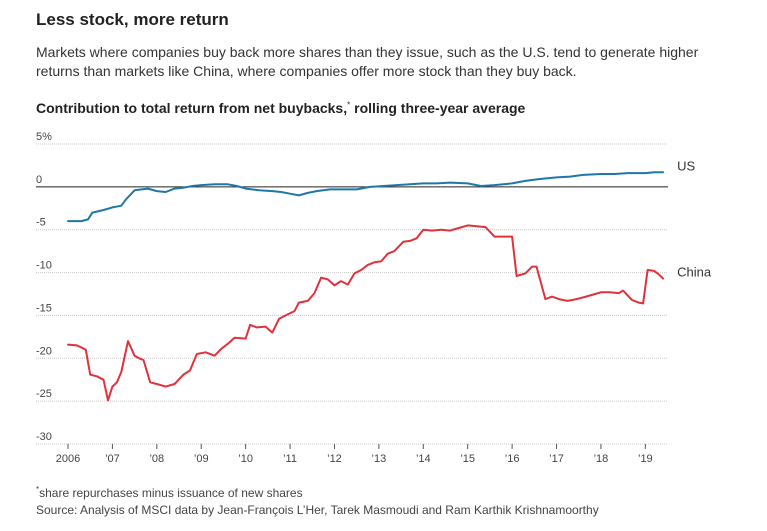 This screenshot has width=767, height=531. Describe the element at coordinates (44, 266) in the screenshot. I see `y-tick-label: -10` at that location.